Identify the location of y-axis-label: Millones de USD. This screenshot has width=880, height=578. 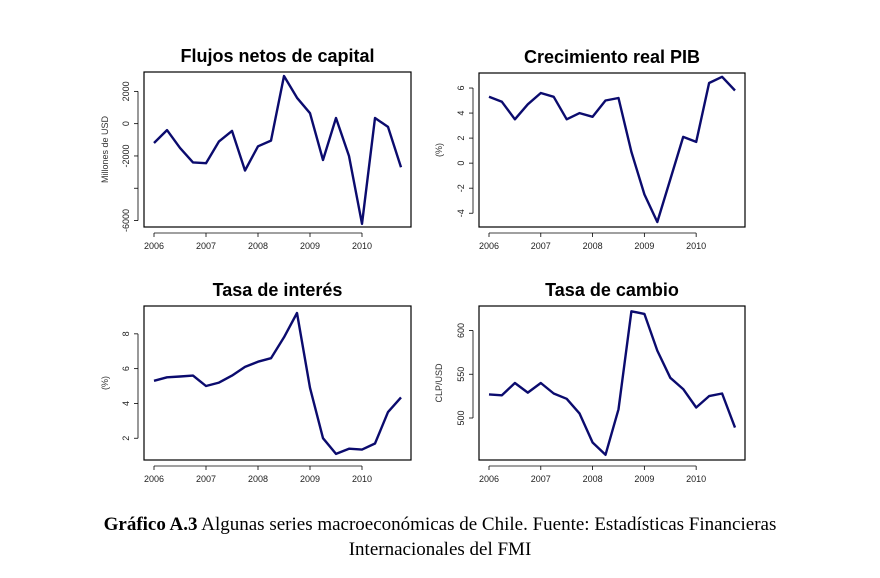
(105, 149).